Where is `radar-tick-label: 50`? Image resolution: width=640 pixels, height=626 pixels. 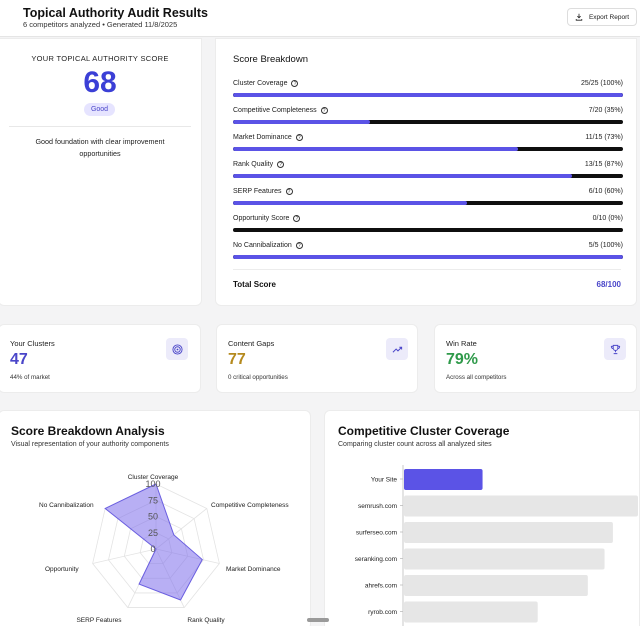 radar-tick-label: 50 is located at coordinates (153, 517).